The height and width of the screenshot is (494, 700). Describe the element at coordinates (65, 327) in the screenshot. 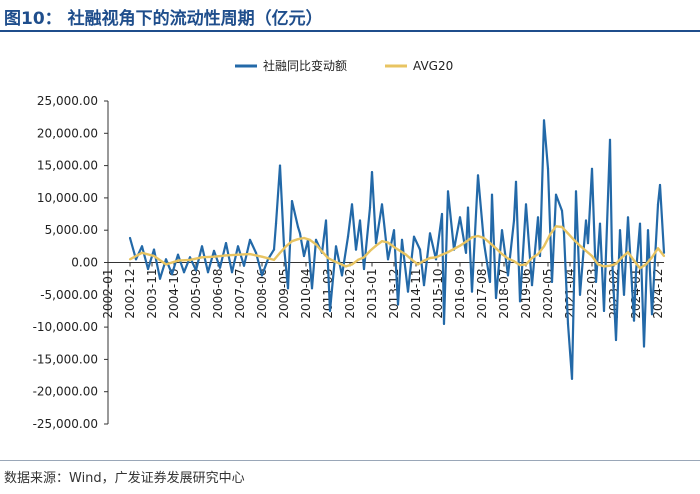

I see `y-tick-label: -10,000.00` at that location.